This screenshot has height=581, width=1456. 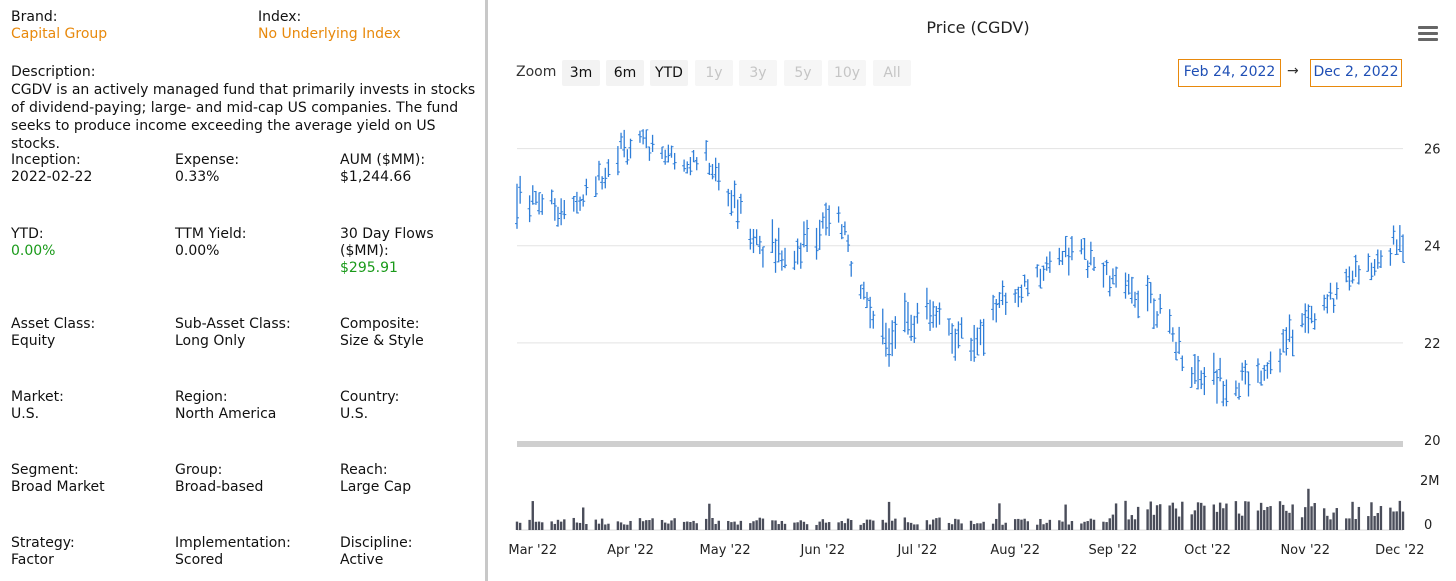 What do you see at coordinates (1432, 344) in the screenshot?
I see `y-tick-label: 22` at bounding box center [1432, 344].